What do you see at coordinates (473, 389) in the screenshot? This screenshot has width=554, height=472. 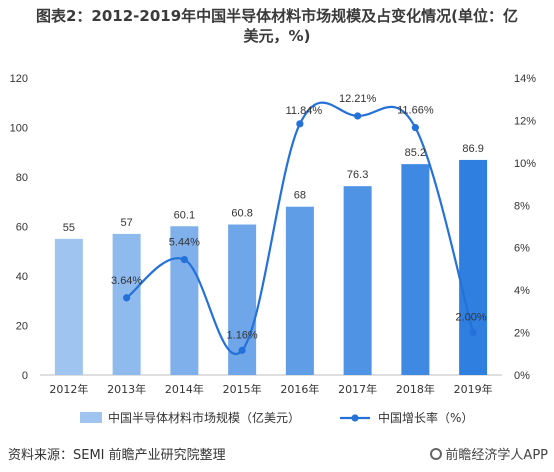 I see `x-tick-label: 2019年` at bounding box center [473, 389].